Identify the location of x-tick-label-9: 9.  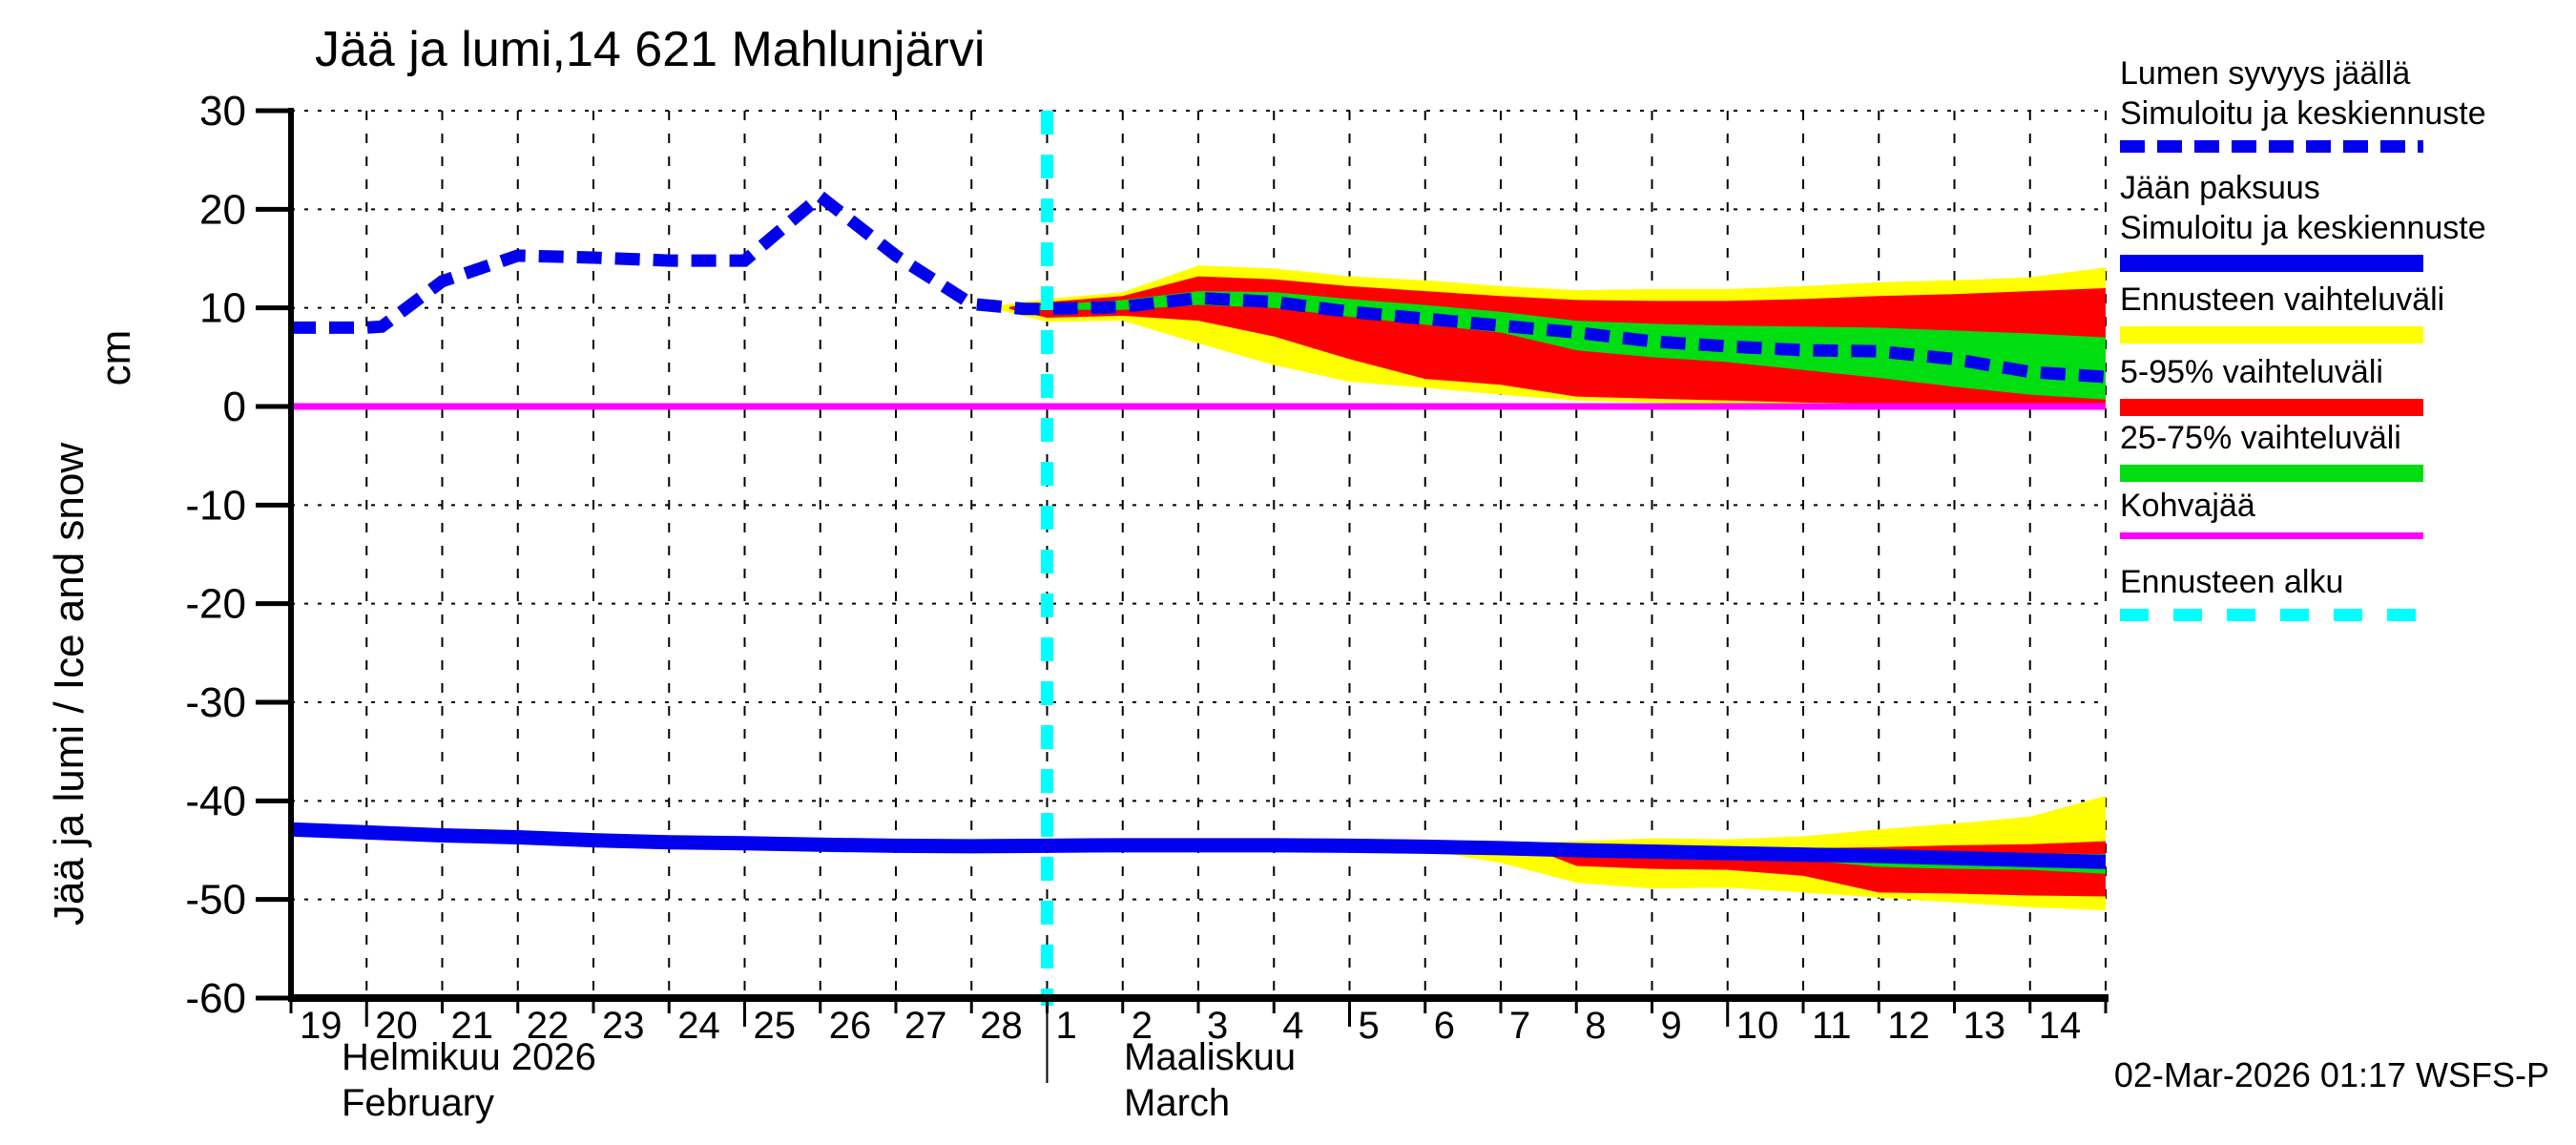
(1671, 1026).